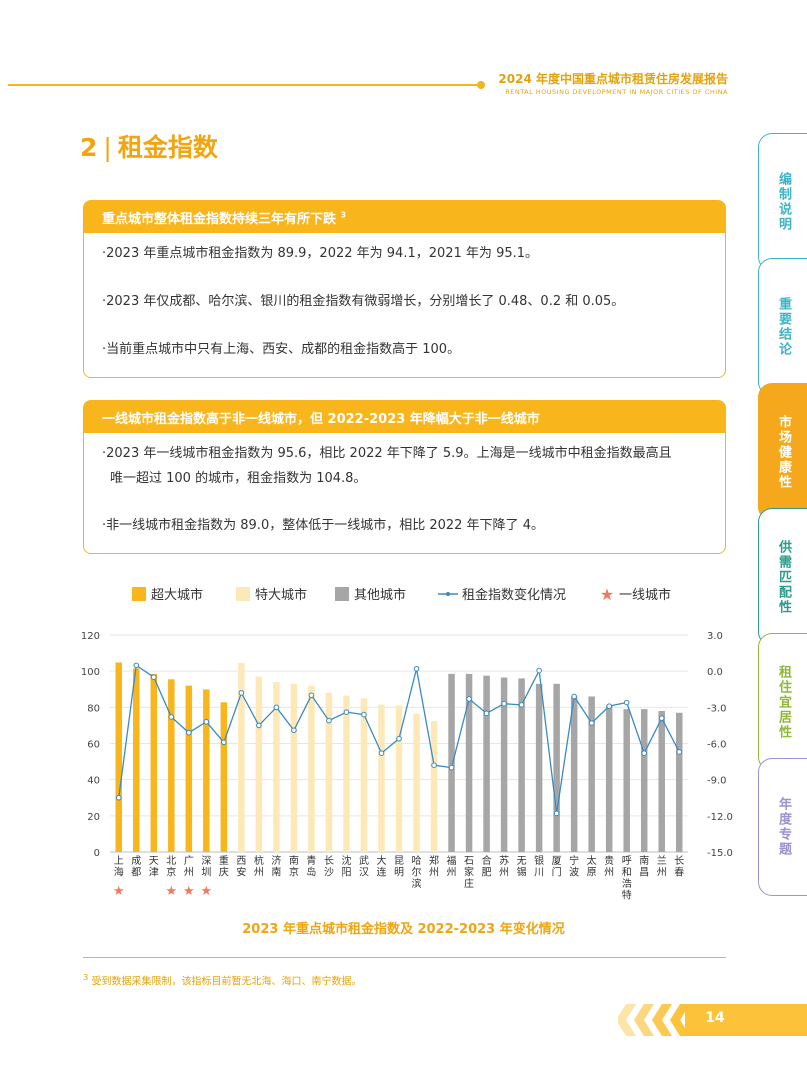  What do you see at coordinates (119, 757) in the screenshot?
I see `bar-上海` at bounding box center [119, 757].